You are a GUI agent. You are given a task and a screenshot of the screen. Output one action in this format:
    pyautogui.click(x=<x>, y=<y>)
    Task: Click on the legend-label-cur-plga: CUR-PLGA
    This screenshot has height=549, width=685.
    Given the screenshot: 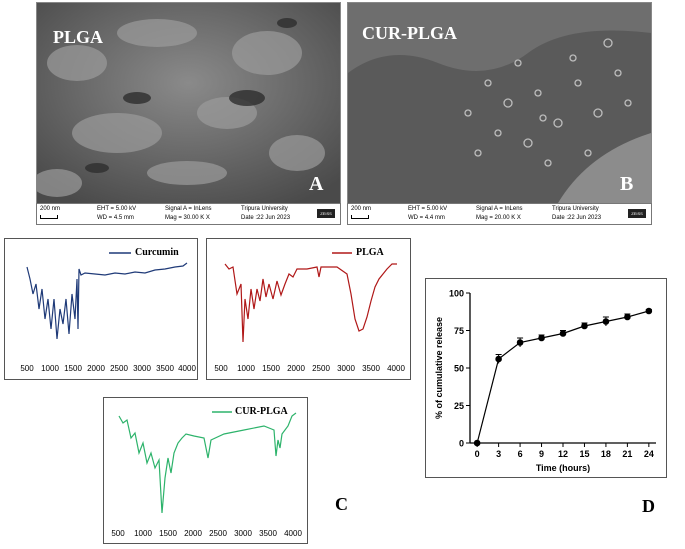 What is the action you would take?
    pyautogui.click(x=261, y=411)
    